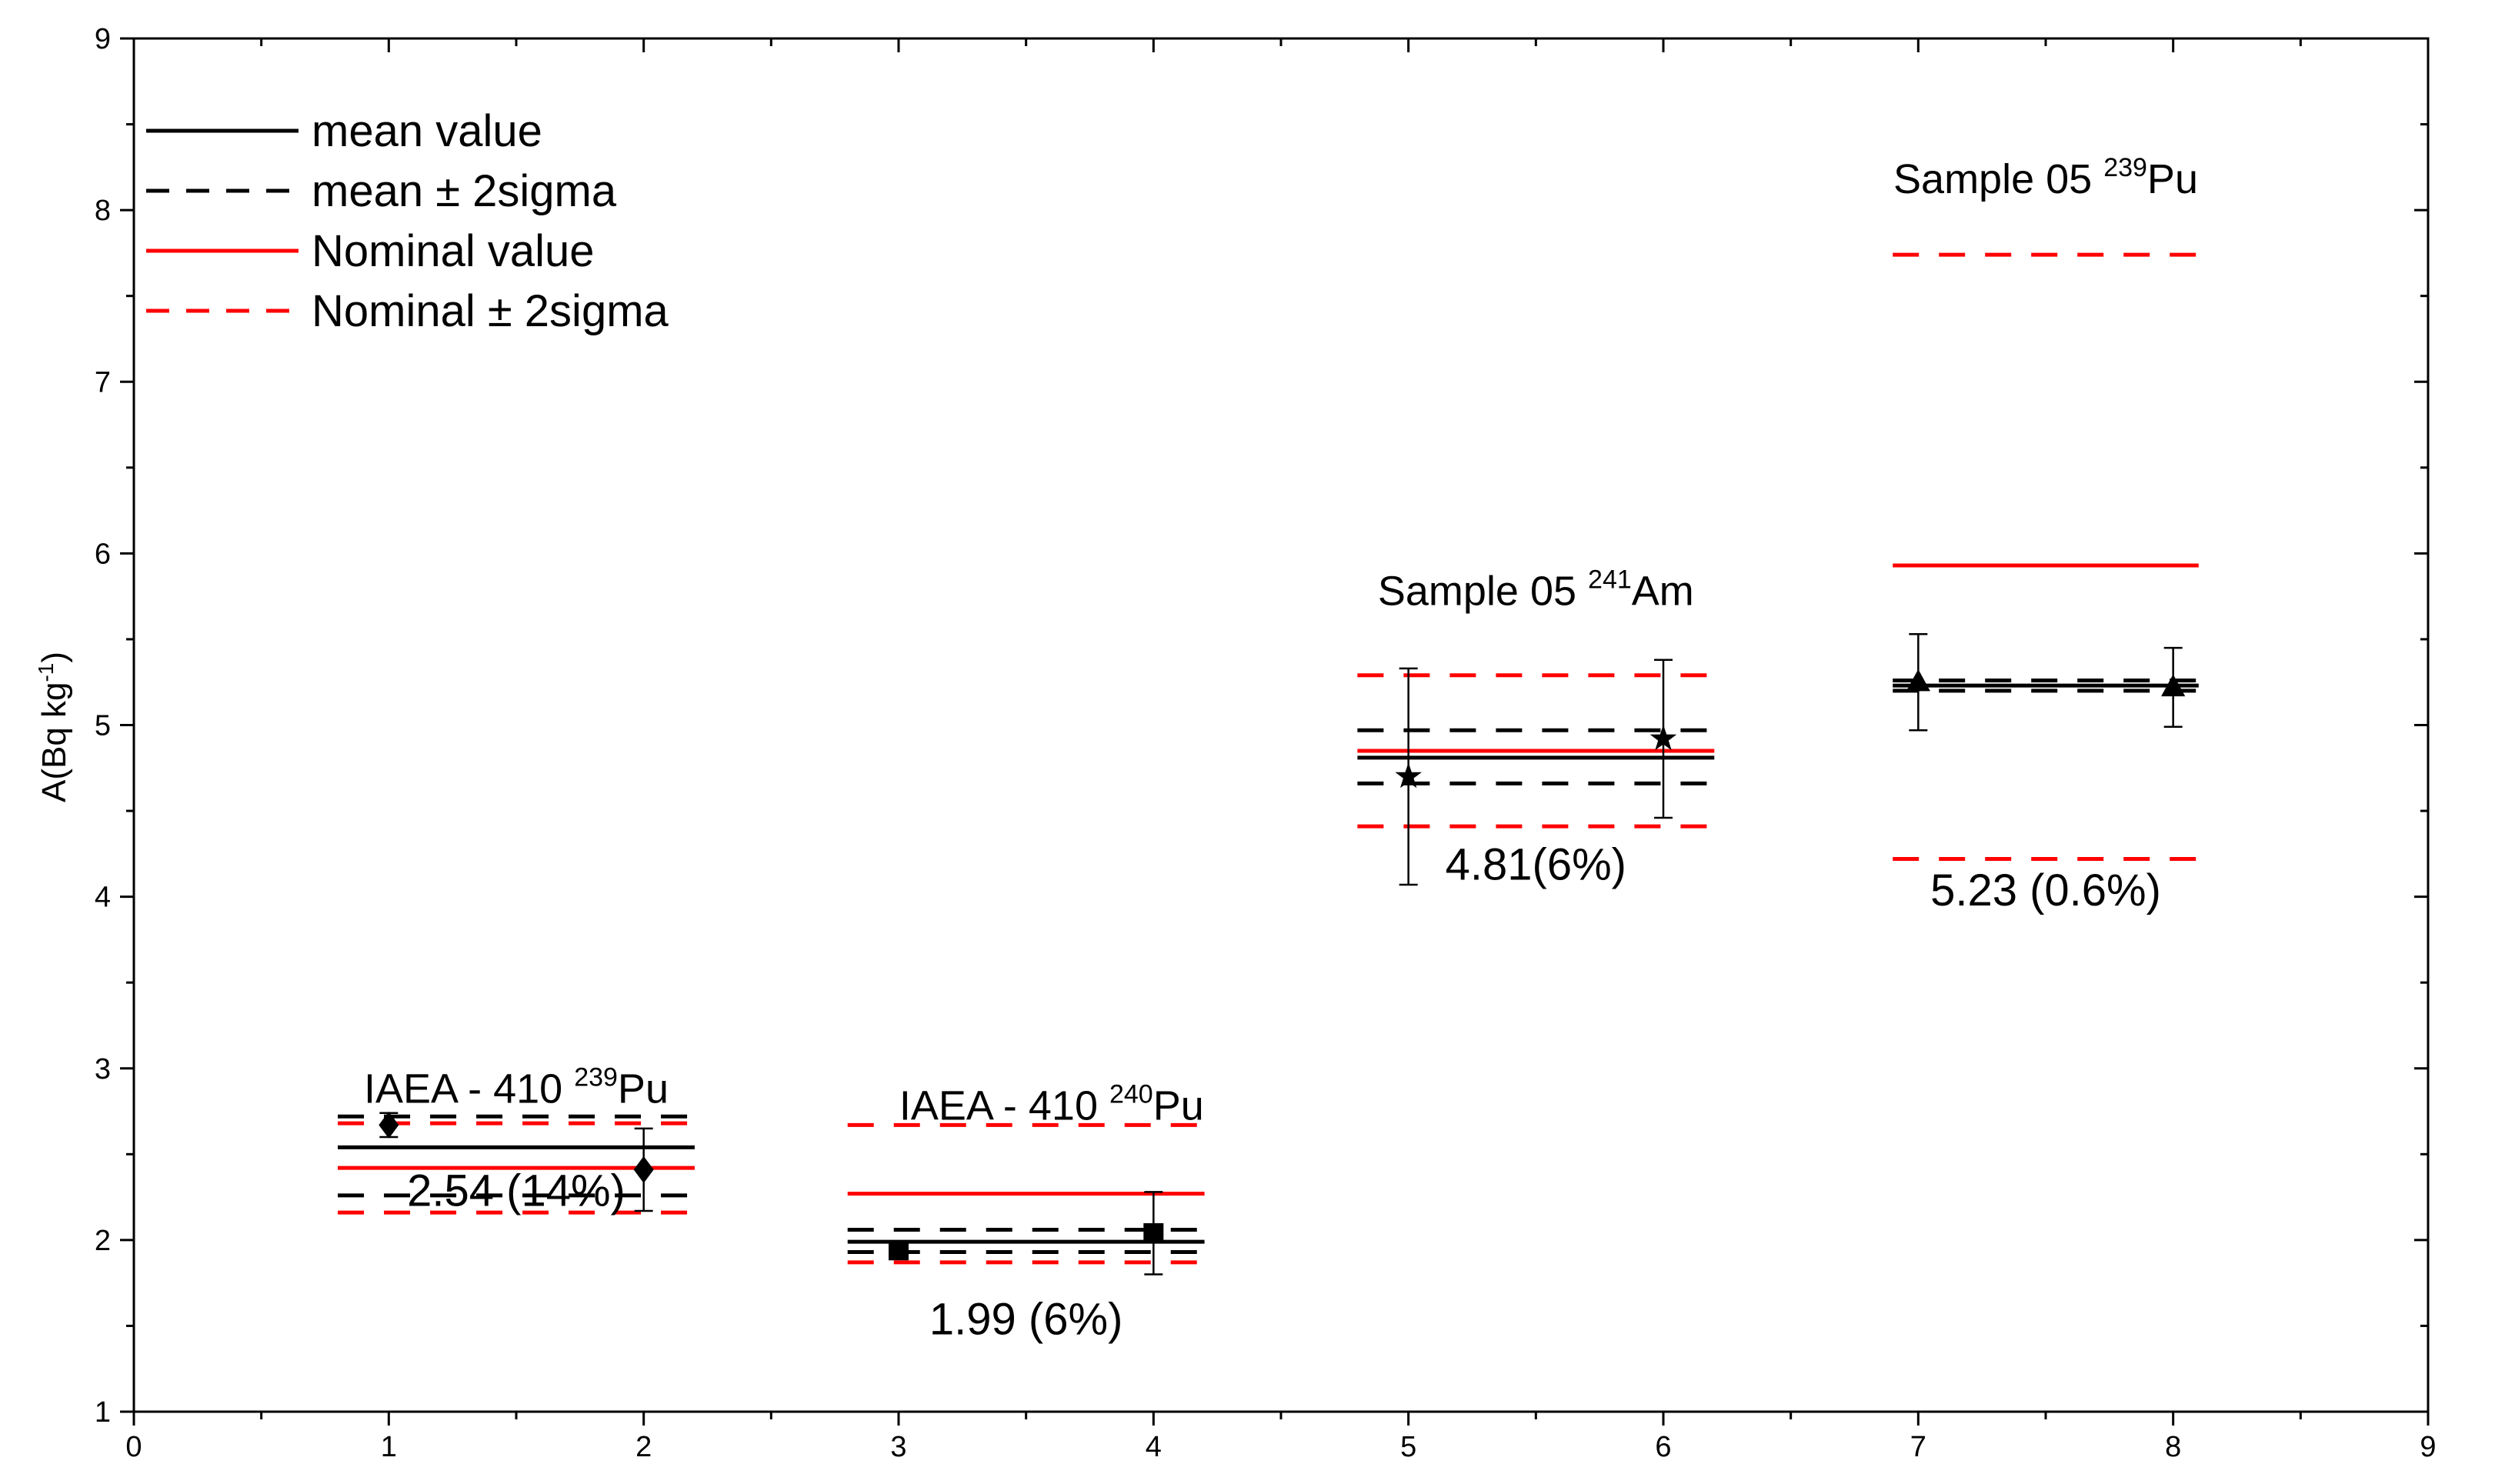 The width and height of the screenshot is (2495, 1484). What do you see at coordinates (103, 1413) in the screenshot?
I see `y-tick-label: 1` at bounding box center [103, 1413].